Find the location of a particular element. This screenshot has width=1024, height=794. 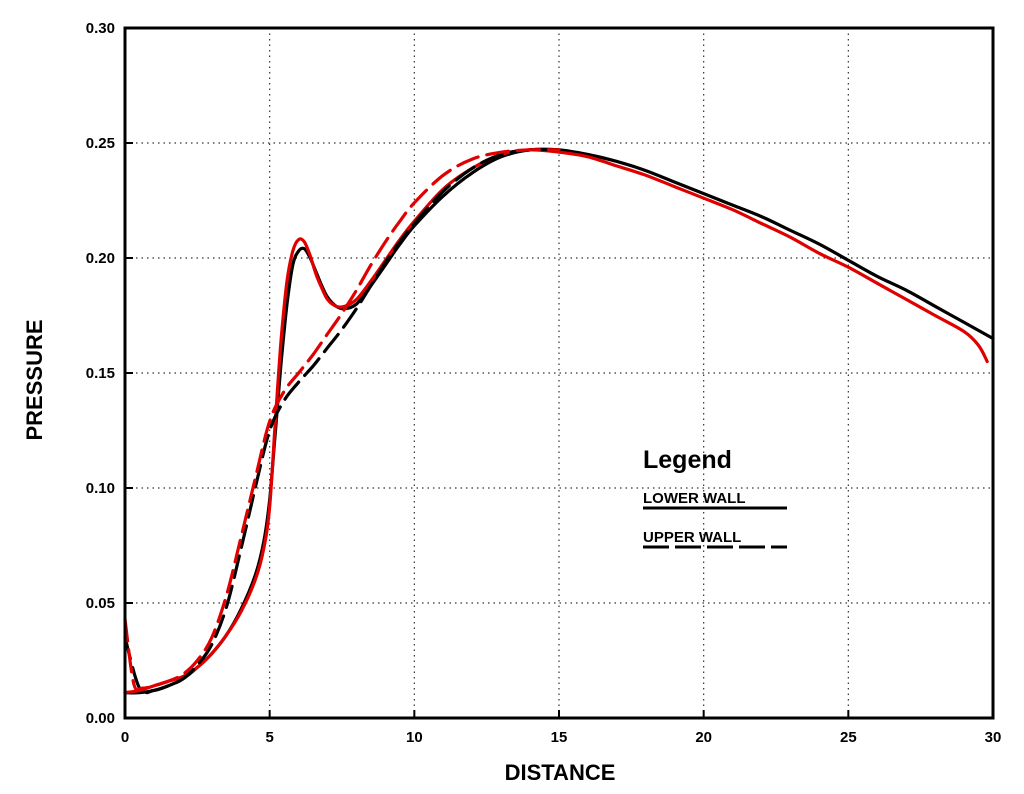

y-axis-title: PRESSURE is located at coordinates (34, 379).